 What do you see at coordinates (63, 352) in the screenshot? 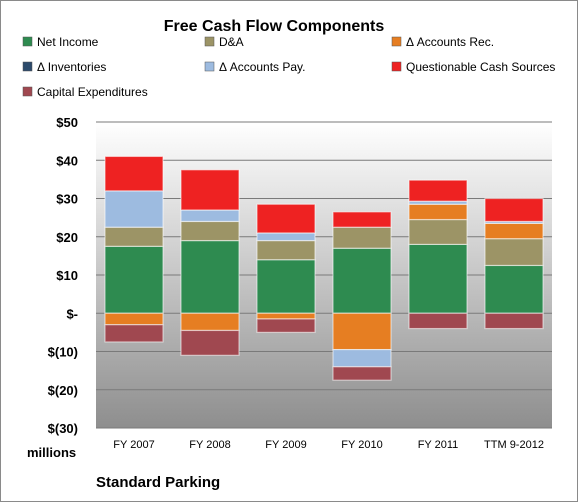
I see `y-tick-label: $(10)` at bounding box center [63, 352].